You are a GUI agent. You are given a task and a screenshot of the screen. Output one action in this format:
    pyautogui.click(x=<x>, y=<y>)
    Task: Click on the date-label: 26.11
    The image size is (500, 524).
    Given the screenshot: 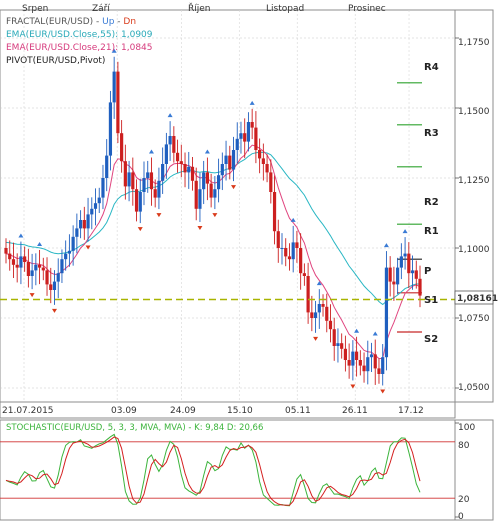 What is the action you would take?
    pyautogui.click(x=355, y=411)
    